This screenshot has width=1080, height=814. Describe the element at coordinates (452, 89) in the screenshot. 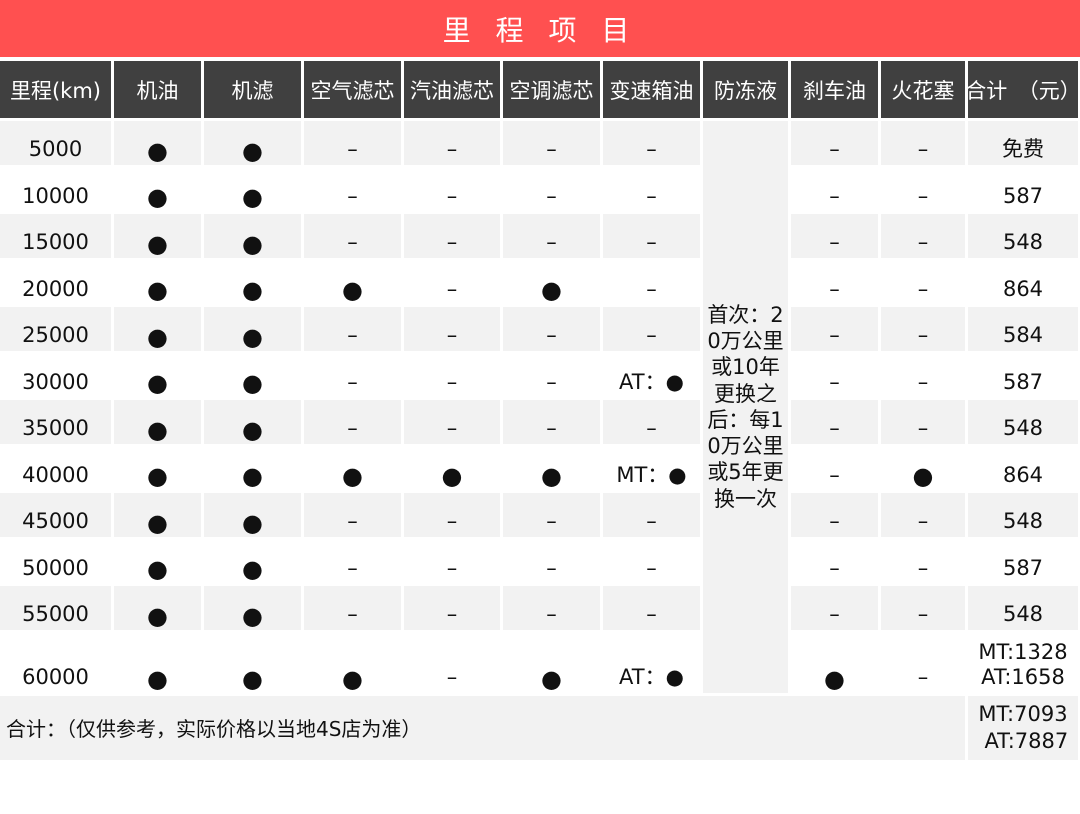

I see `column-header: 汽油滤芯` at that location.